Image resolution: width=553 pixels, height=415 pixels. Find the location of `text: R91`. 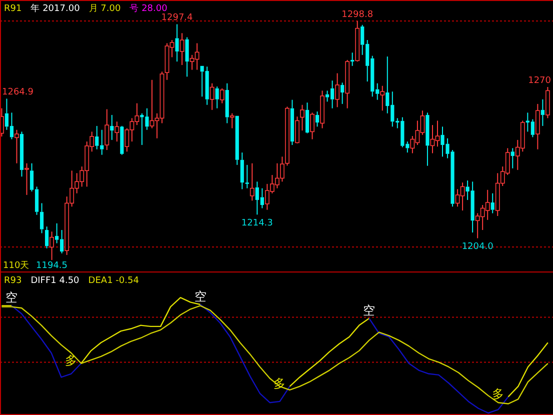

text: R91 is located at coordinates (13, 9).